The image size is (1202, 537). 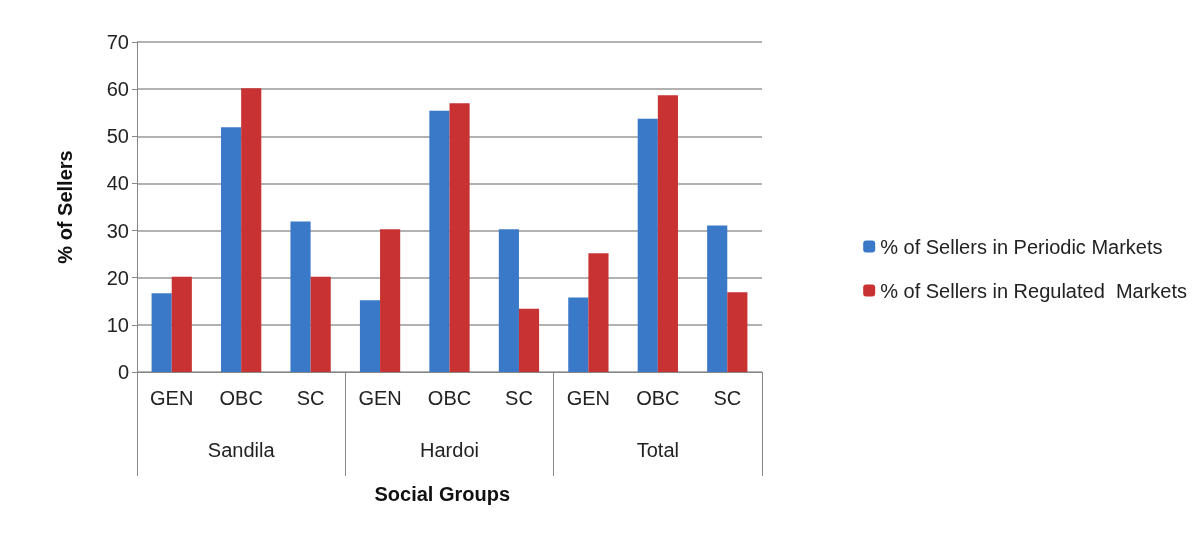 What do you see at coordinates (1021, 246) in the screenshot?
I see `legend-label: % of Sellers in Periodic Markets` at bounding box center [1021, 246].